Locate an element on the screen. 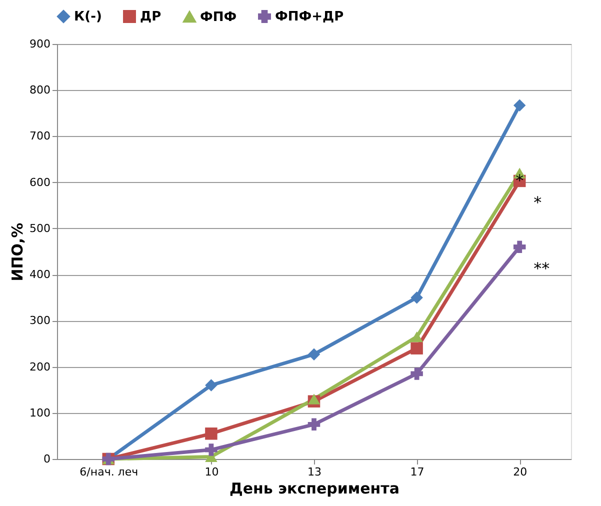  x-tick-label: 10 is located at coordinates (211, 472).